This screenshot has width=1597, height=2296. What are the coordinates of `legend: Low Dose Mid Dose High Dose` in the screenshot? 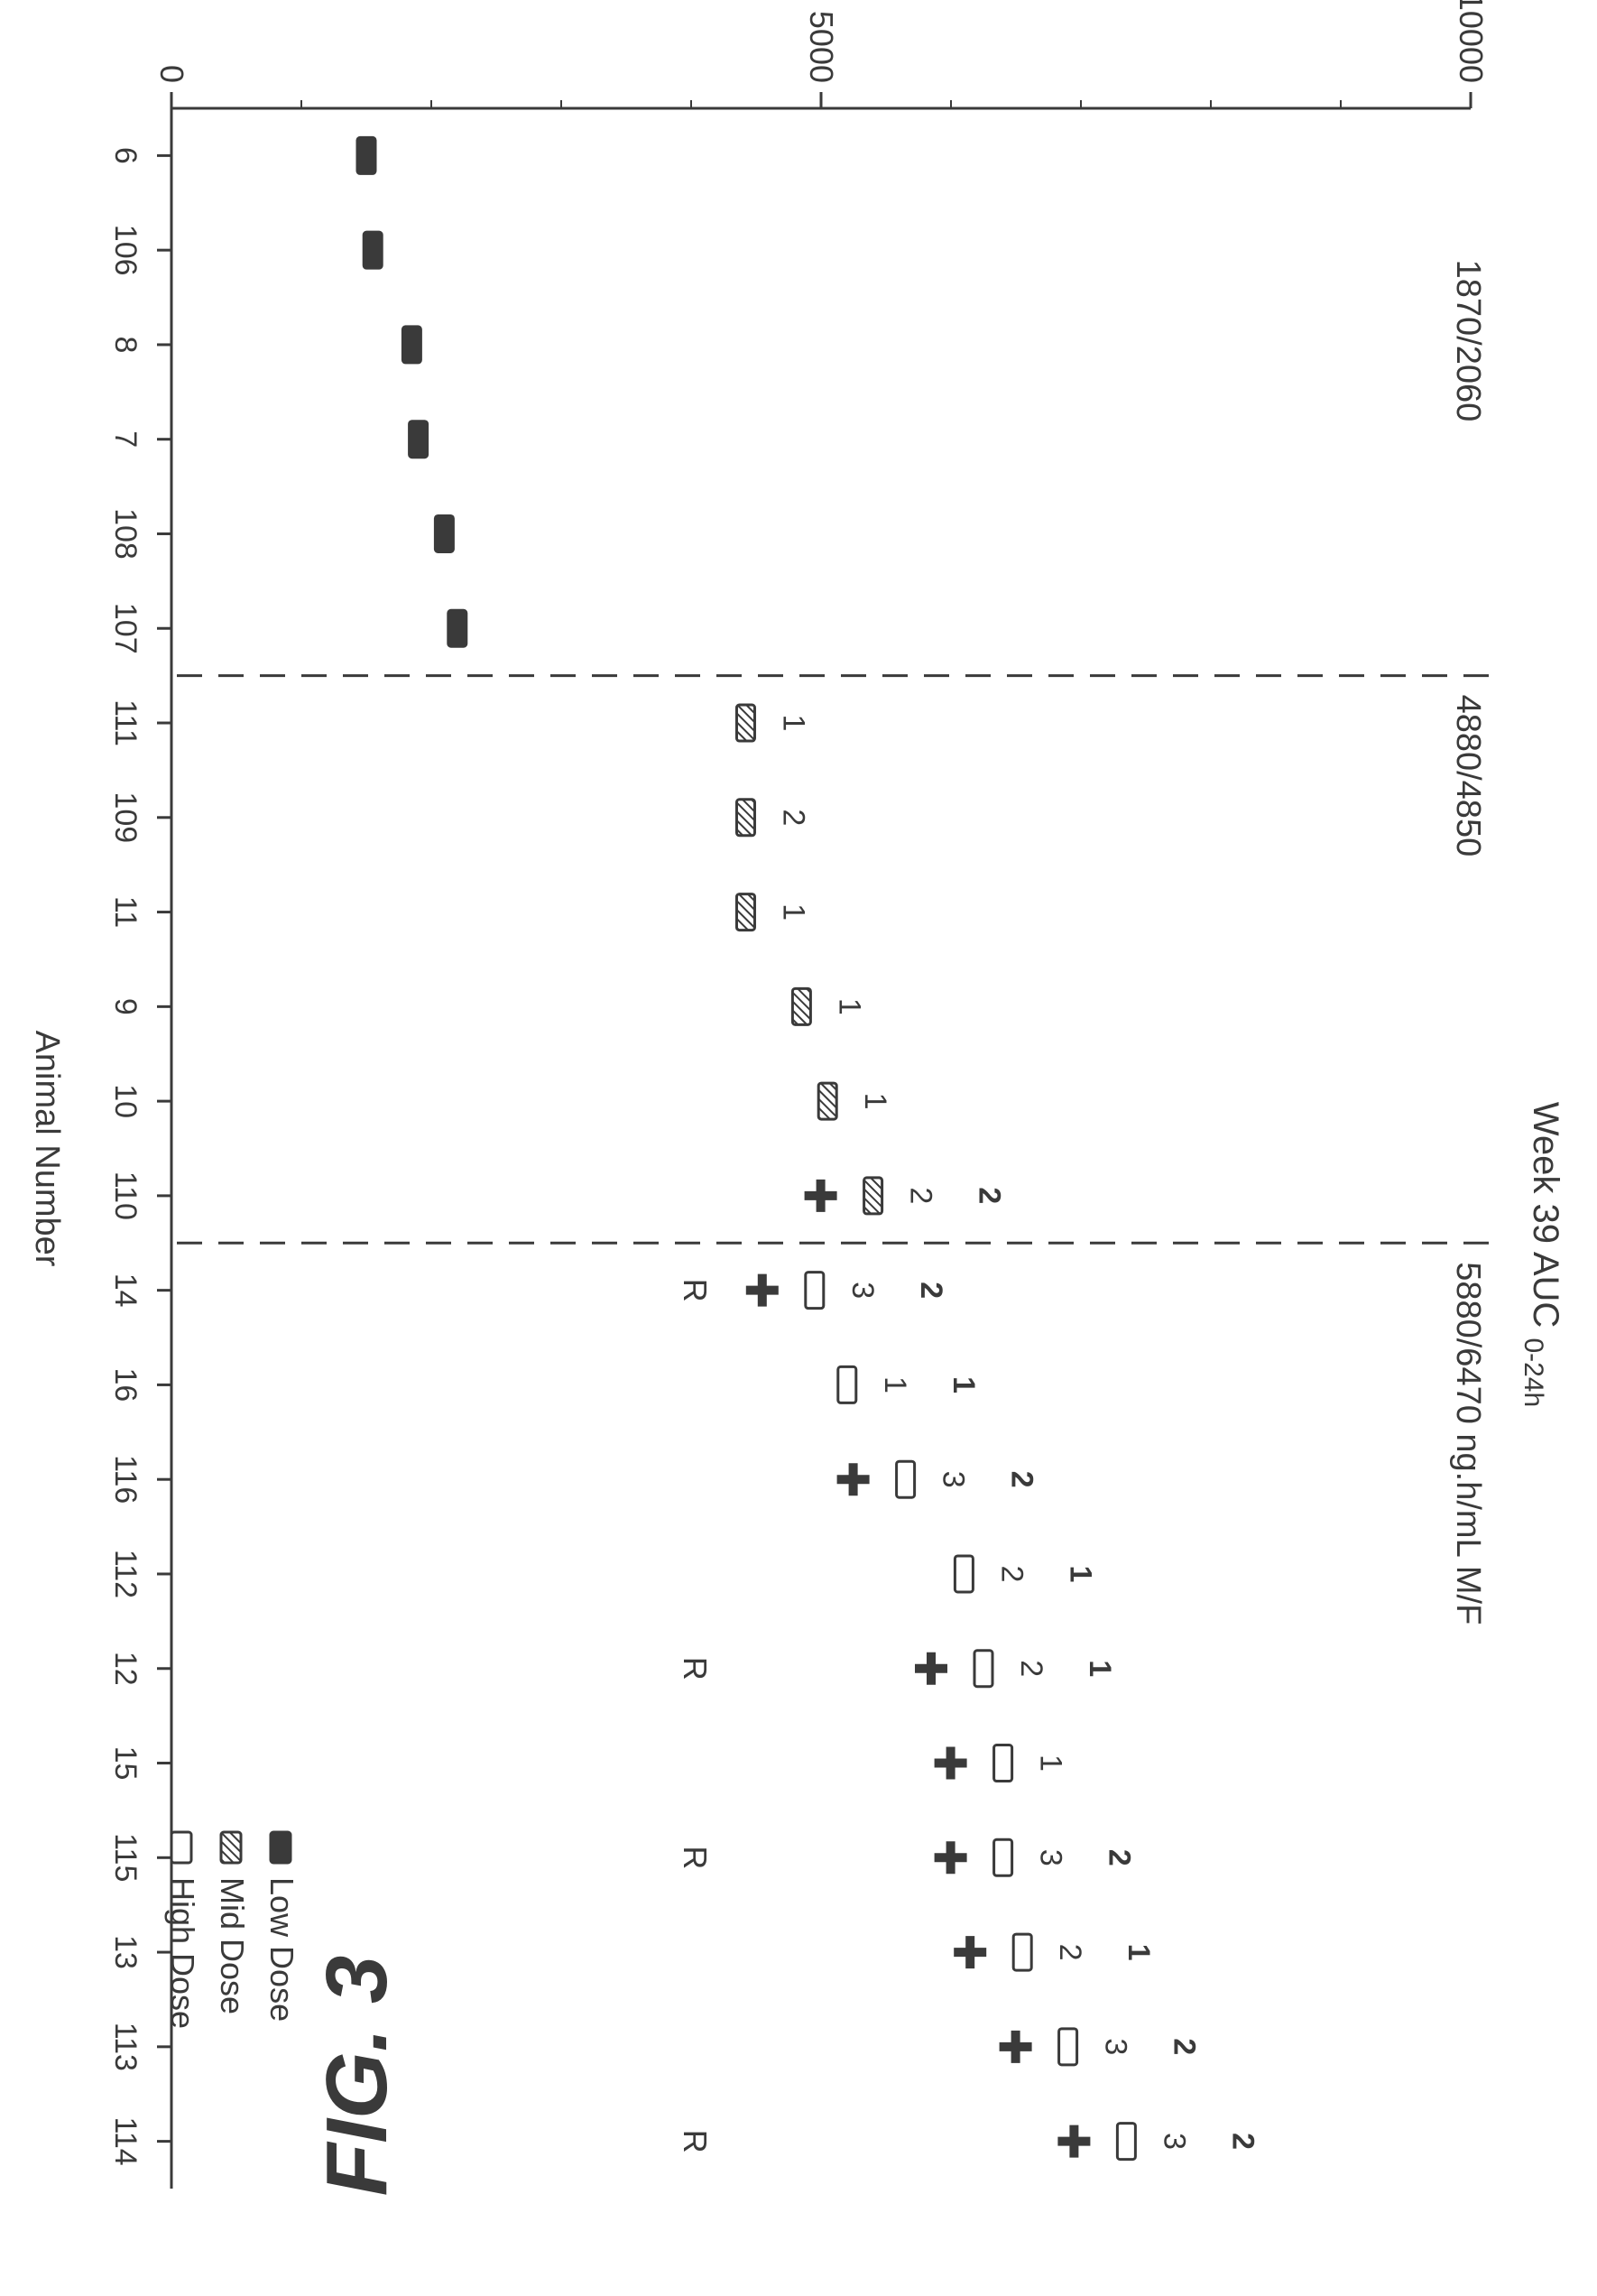 It's located at (232, 1929).